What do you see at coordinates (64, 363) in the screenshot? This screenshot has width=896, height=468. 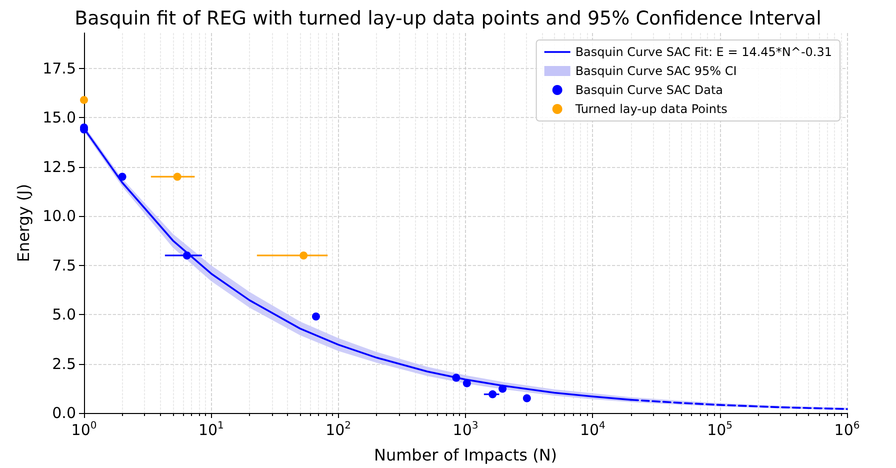 I see `y-tick-label: 2.5` at bounding box center [64, 363].